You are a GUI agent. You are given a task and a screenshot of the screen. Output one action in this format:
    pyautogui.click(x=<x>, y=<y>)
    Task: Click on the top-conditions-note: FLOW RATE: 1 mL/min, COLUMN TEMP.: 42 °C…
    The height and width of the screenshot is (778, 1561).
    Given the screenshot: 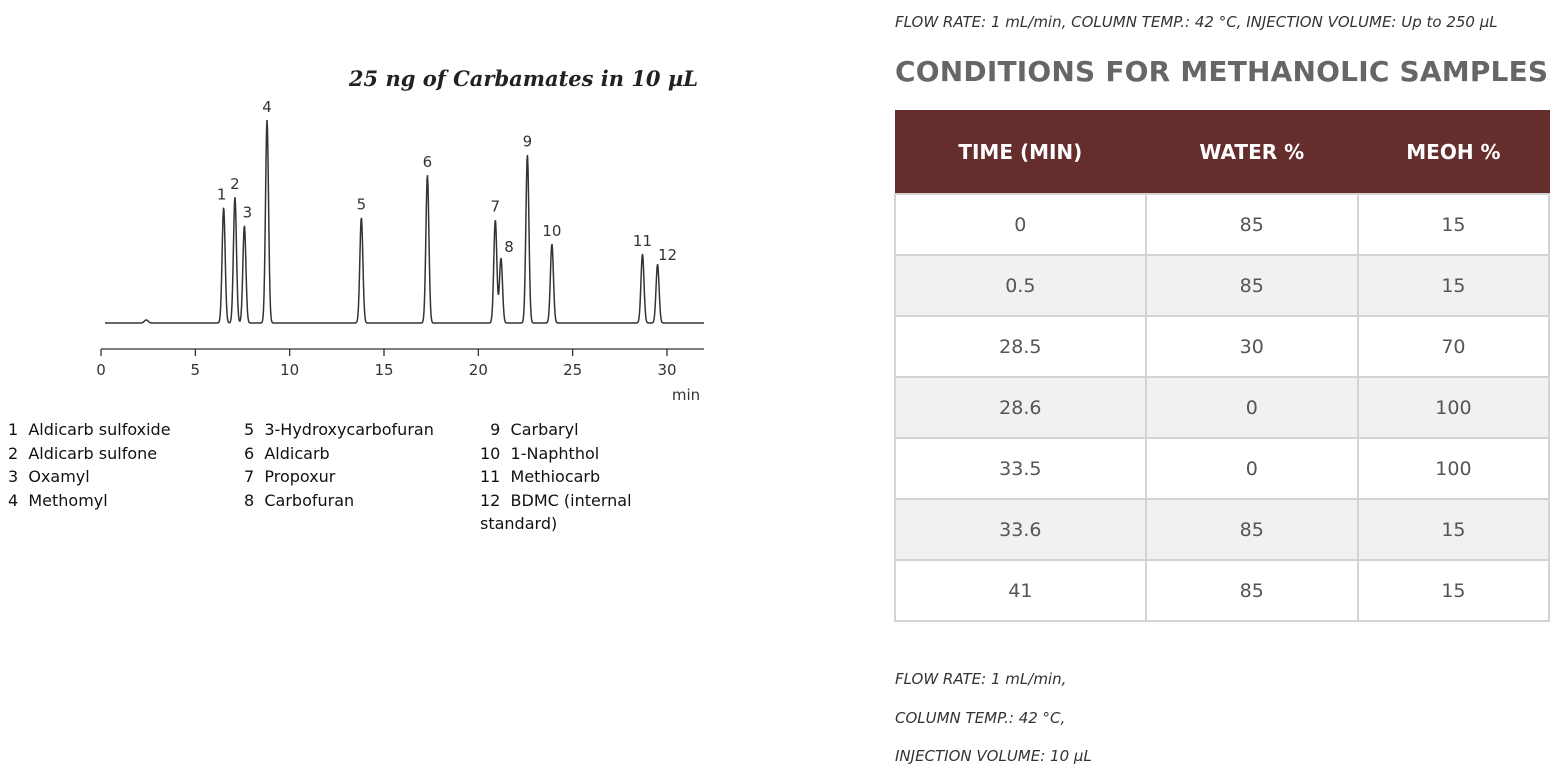 What is the action you would take?
    pyautogui.click(x=1196, y=22)
    